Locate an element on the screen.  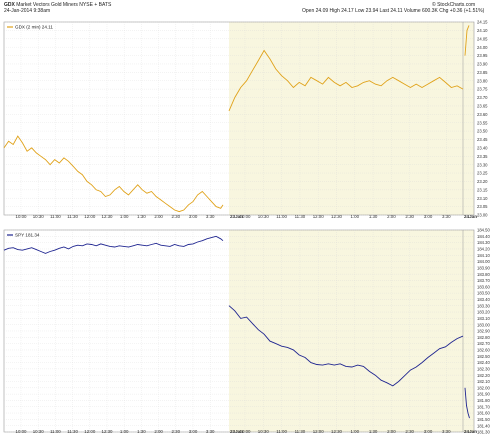
price-line-next-day is located at coordinates (467, 403).